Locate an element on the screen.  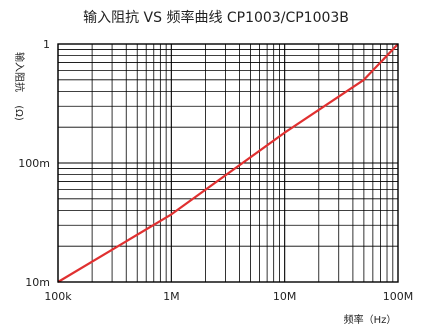
y-axis-label: 输入阻抗 is located at coordinates (19, 72).